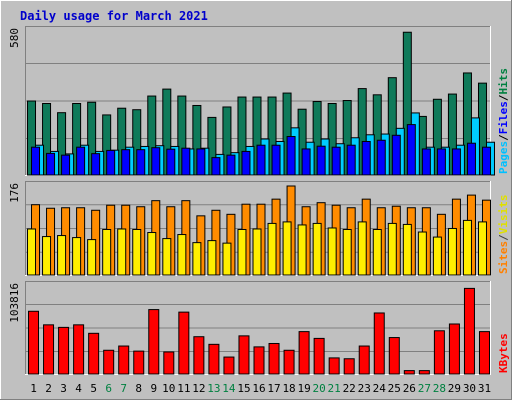 The width and height of the screenshot is (512, 404). Describe the element at coordinates (503, 215) in the screenshot. I see `legend-entry: Visits` at that location.